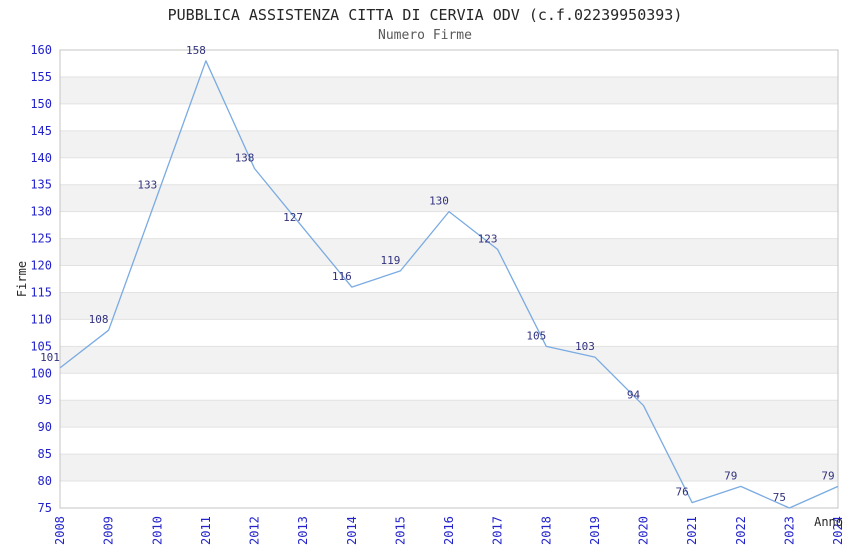 This screenshot has height=550, width=850. I want to click on y-tick-label: 80, so click(45, 481).